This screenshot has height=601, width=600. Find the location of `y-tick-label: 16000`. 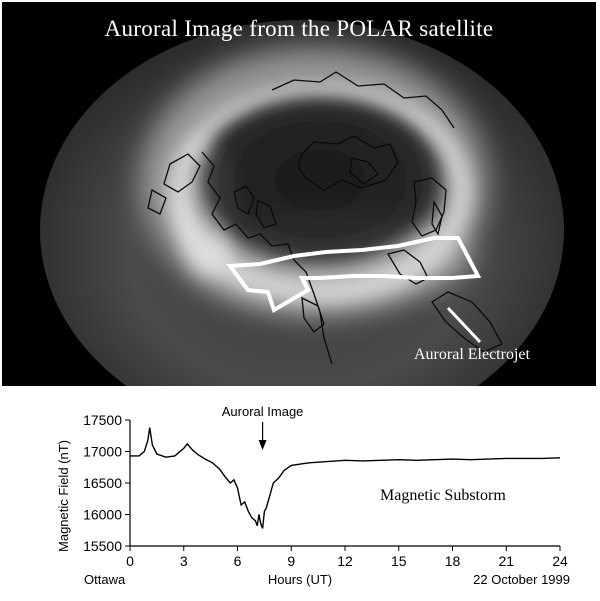

y-tick-label: 16000 is located at coordinates (102, 515).